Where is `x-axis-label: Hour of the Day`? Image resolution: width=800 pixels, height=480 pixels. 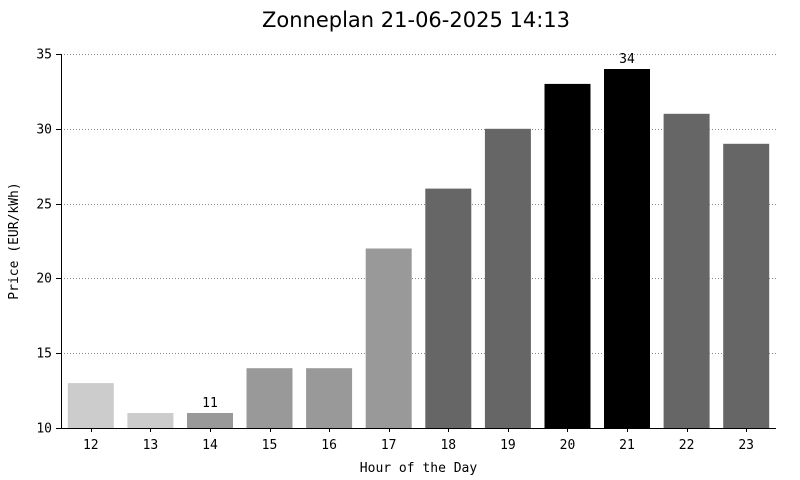 x-axis-label: Hour of the Day is located at coordinates (419, 468).